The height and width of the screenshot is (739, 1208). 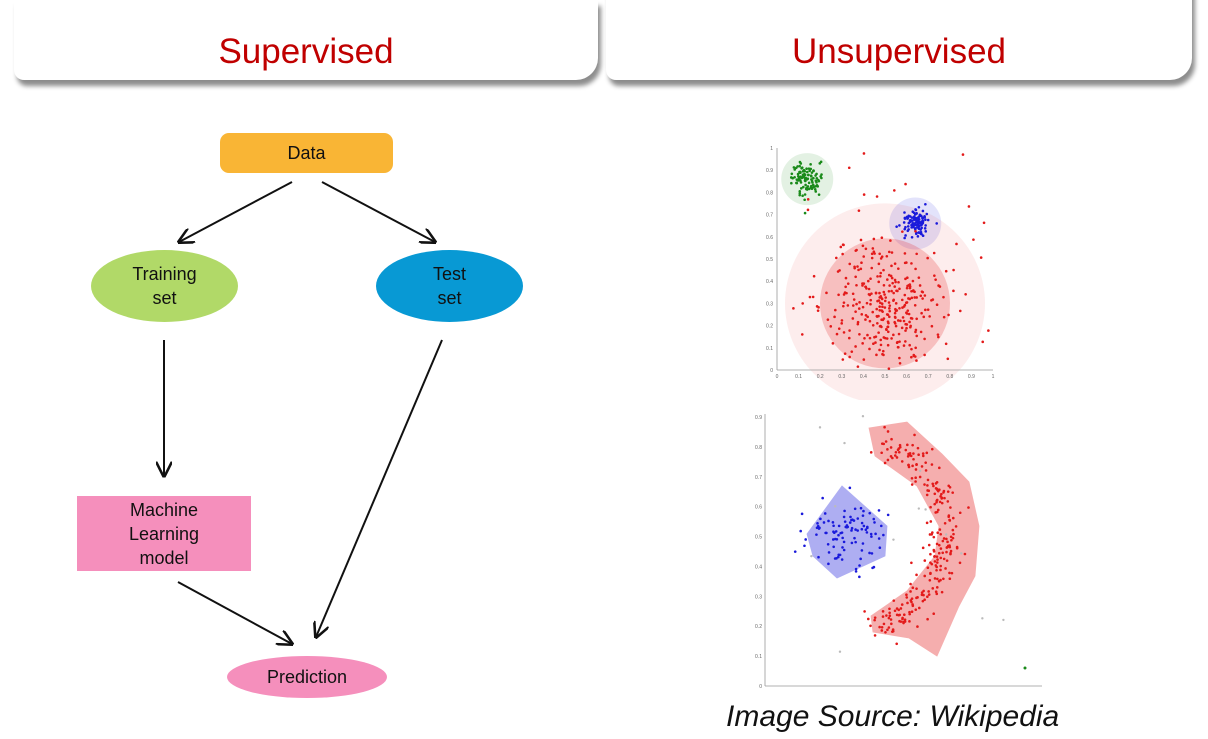 What do you see at coordinates (307, 677) in the screenshot?
I see `prediction-node: Prediction` at bounding box center [307, 677].